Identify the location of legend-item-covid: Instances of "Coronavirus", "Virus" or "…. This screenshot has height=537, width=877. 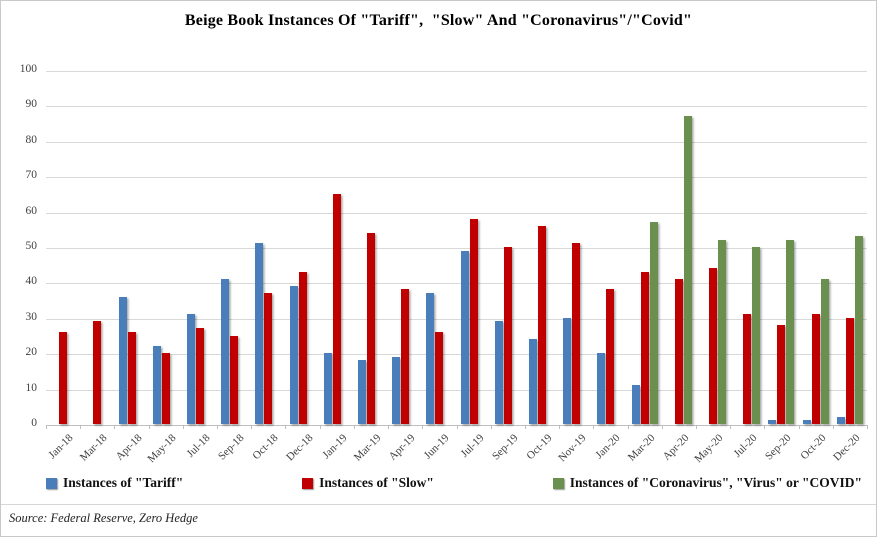
(707, 483).